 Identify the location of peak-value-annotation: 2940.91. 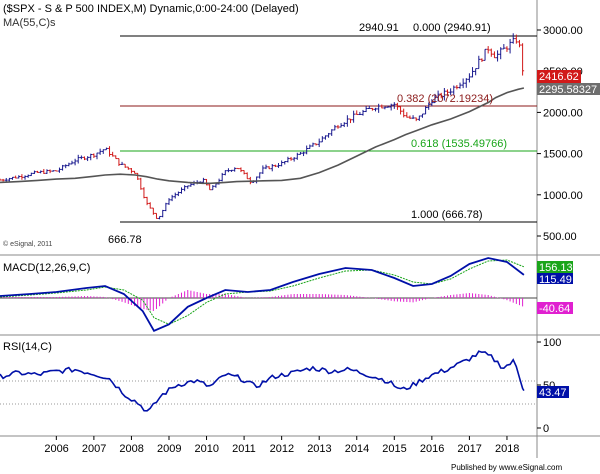
(379, 28).